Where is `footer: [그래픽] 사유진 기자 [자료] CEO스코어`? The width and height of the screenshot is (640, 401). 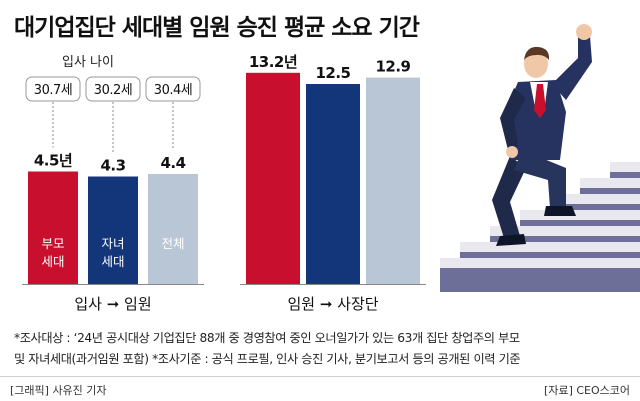 footer: [그래픽] 사유진 기자 [자료] CEO스코어 is located at coordinates (320, 388).